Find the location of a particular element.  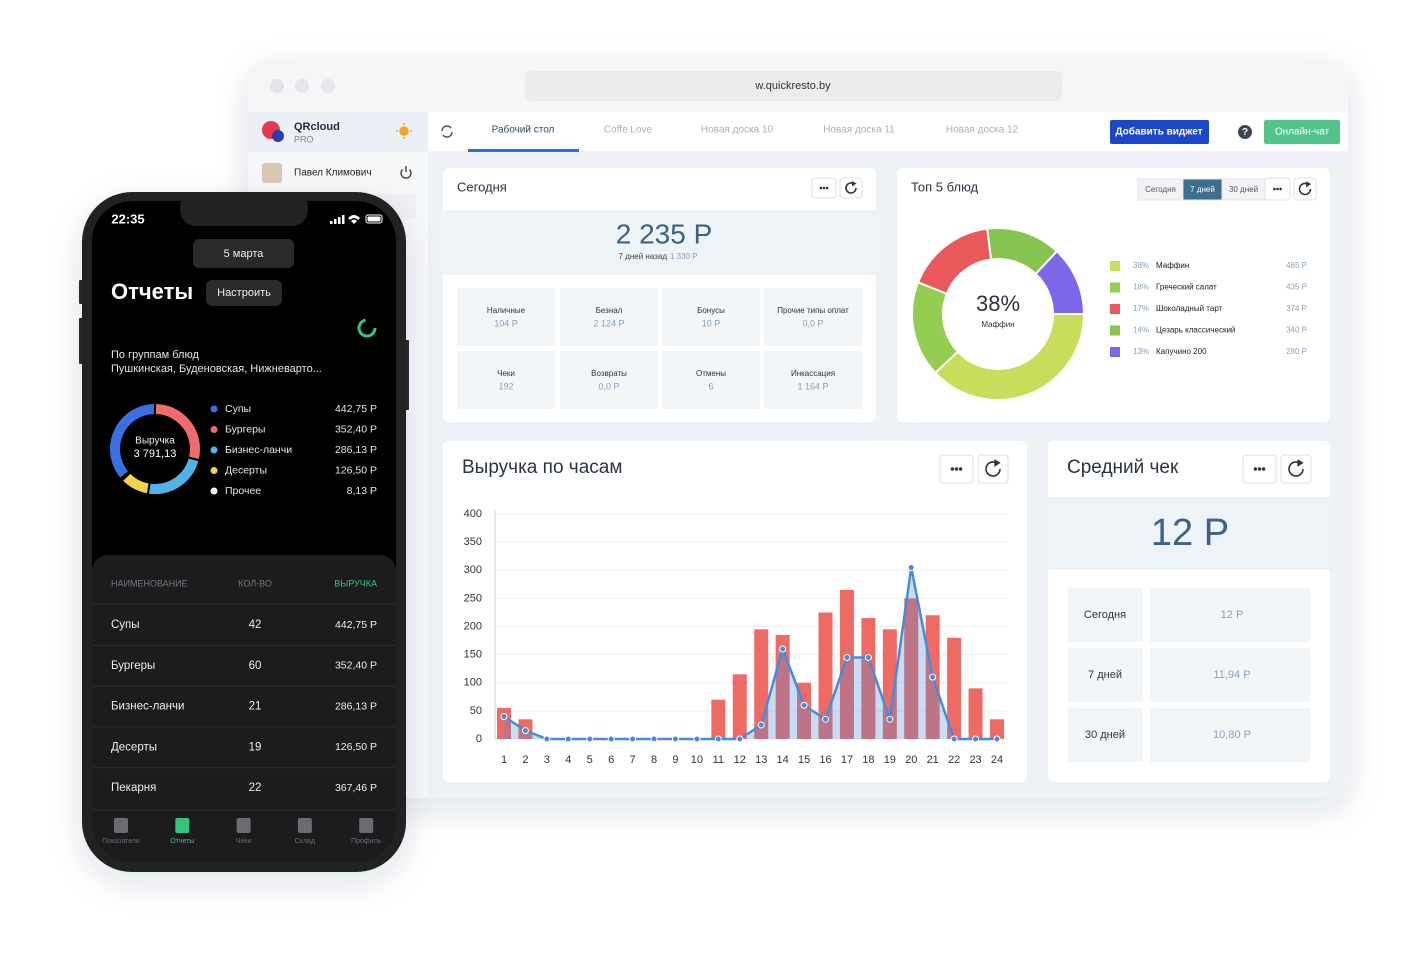

stat-label: Возвраты is located at coordinates (609, 373).